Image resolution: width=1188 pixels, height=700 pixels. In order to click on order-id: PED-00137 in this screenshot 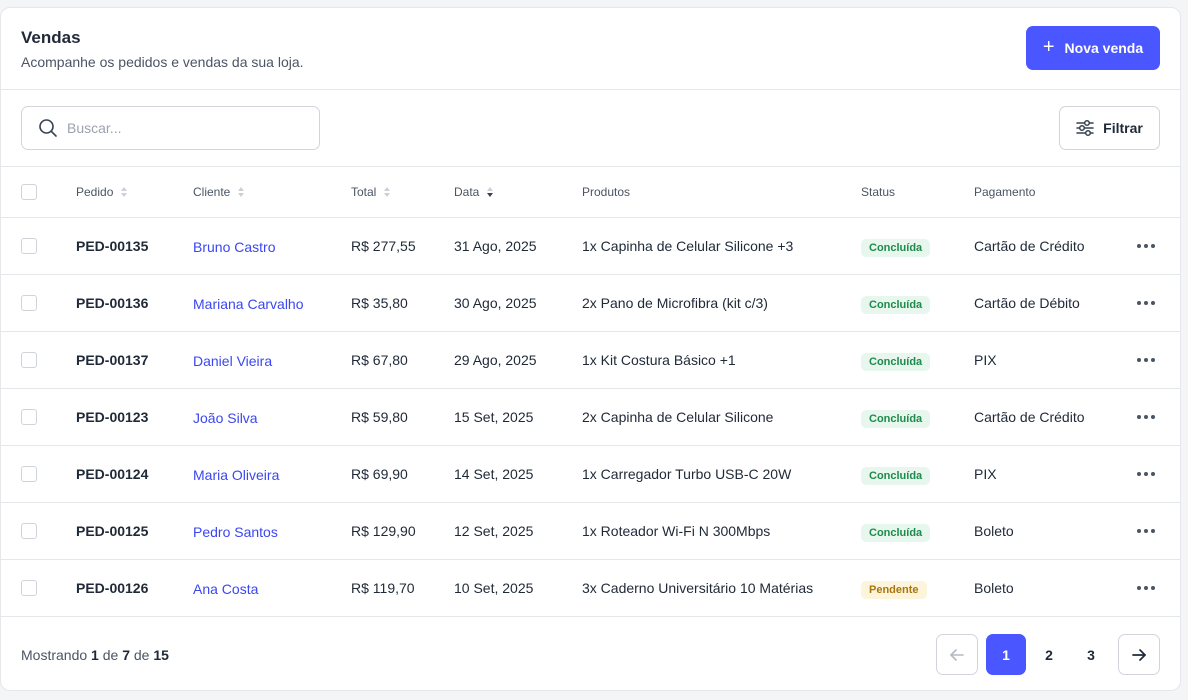, I will do `click(112, 360)`.